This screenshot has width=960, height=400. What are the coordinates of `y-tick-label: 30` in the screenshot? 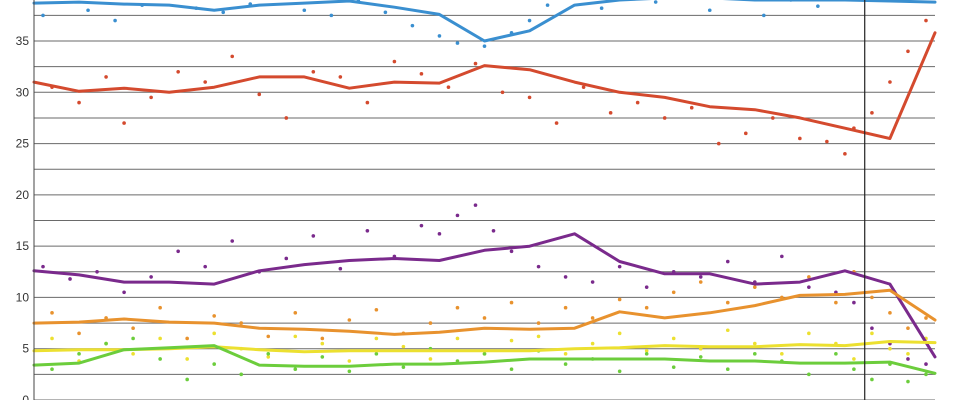 It's located at (23, 92).